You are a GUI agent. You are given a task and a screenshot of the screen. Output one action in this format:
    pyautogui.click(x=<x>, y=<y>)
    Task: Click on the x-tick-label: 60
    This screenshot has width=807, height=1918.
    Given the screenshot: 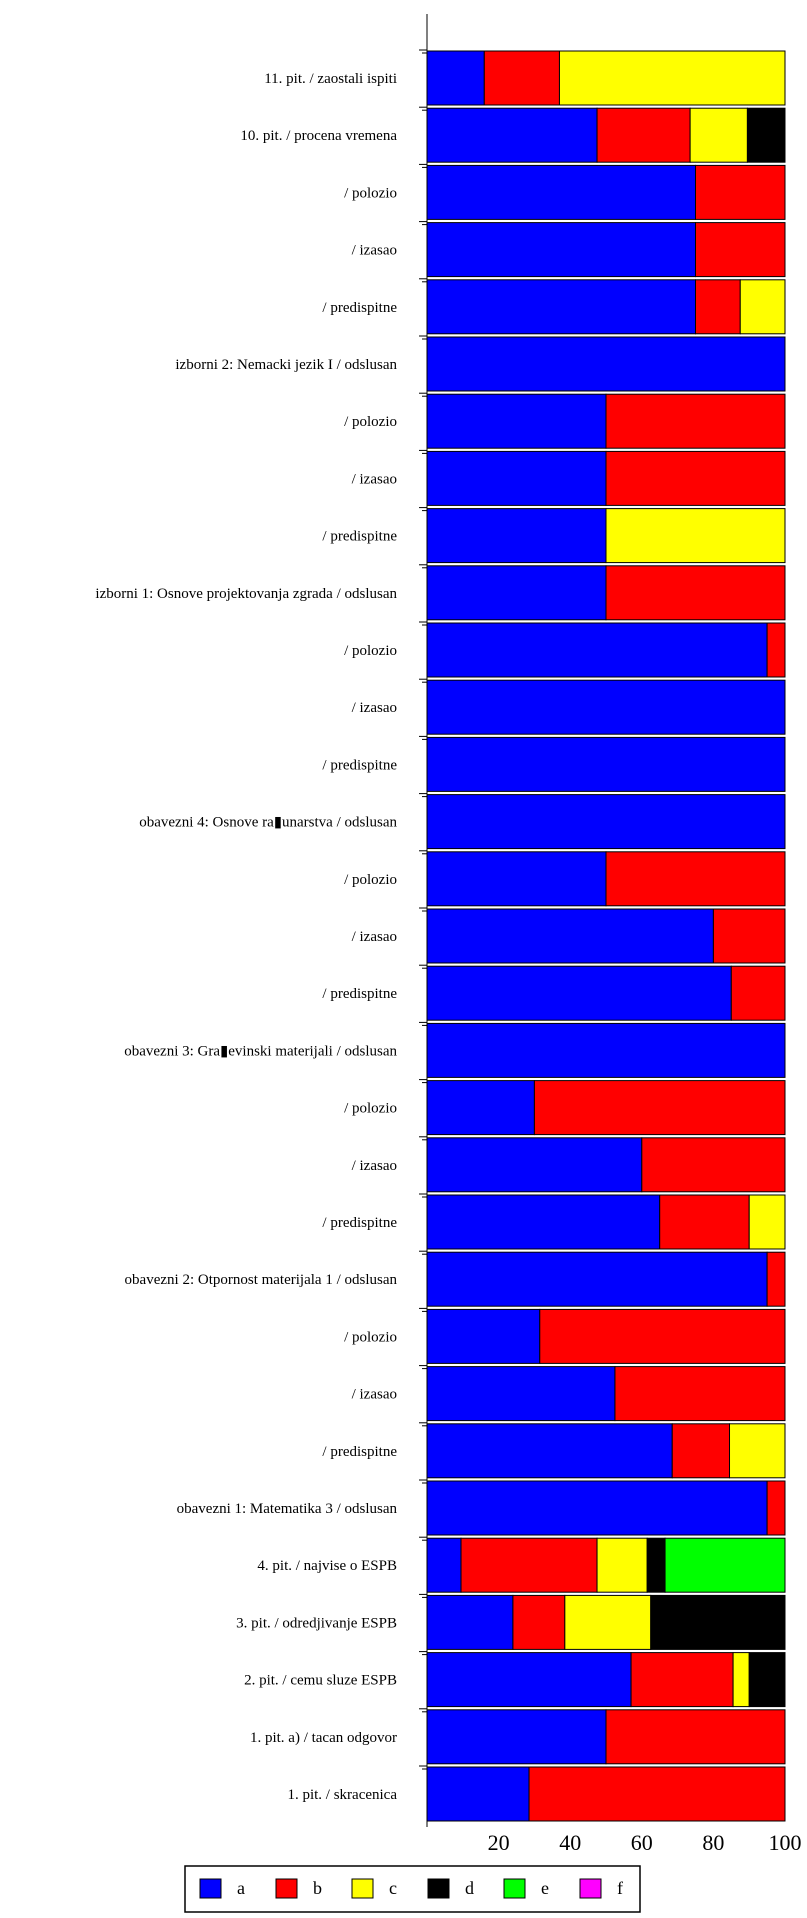 What is the action you would take?
    pyautogui.click(x=642, y=1842)
    